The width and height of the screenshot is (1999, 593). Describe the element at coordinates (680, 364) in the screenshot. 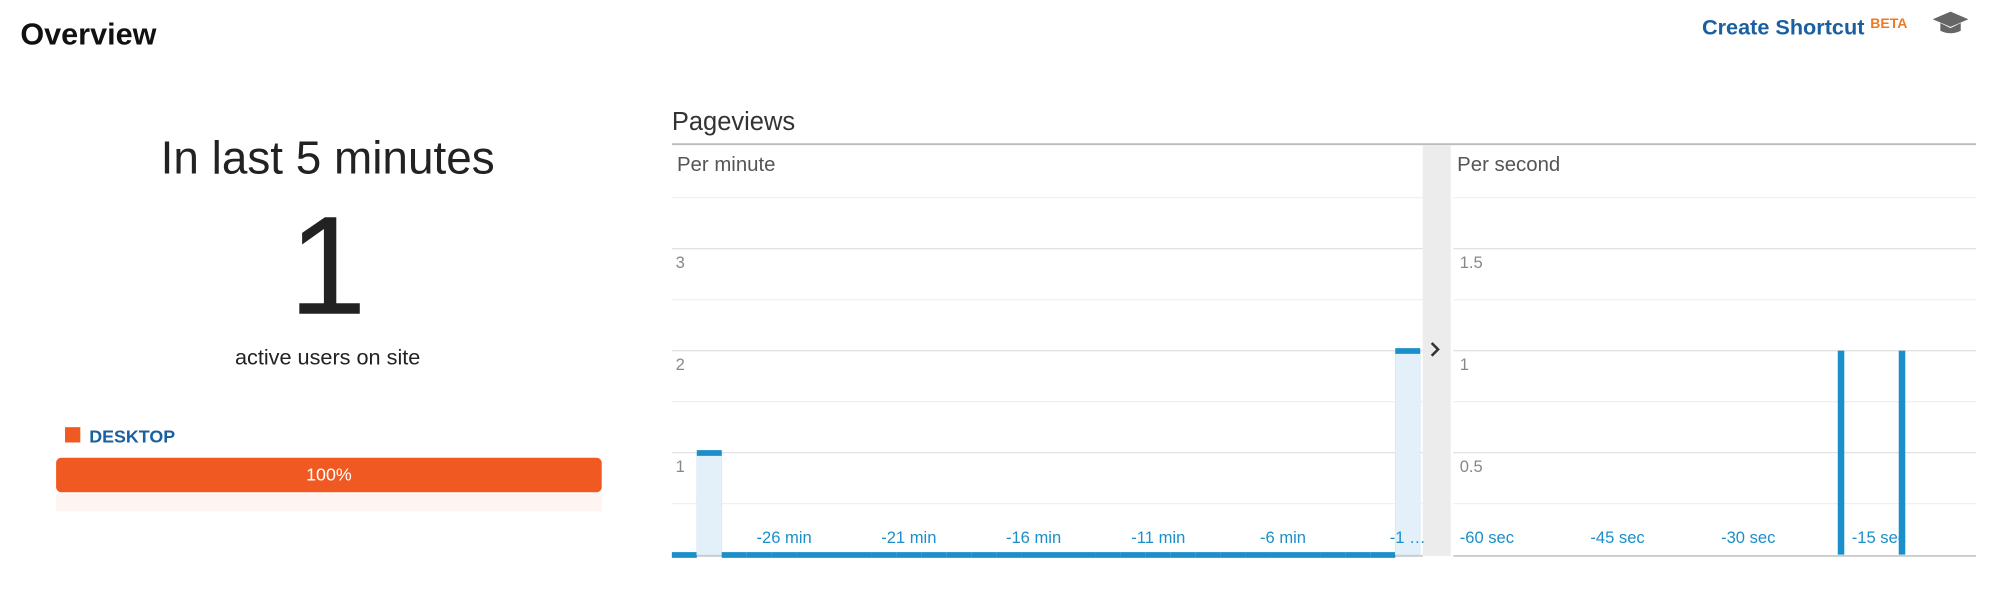

I see `y-tick-label: 2` at that location.